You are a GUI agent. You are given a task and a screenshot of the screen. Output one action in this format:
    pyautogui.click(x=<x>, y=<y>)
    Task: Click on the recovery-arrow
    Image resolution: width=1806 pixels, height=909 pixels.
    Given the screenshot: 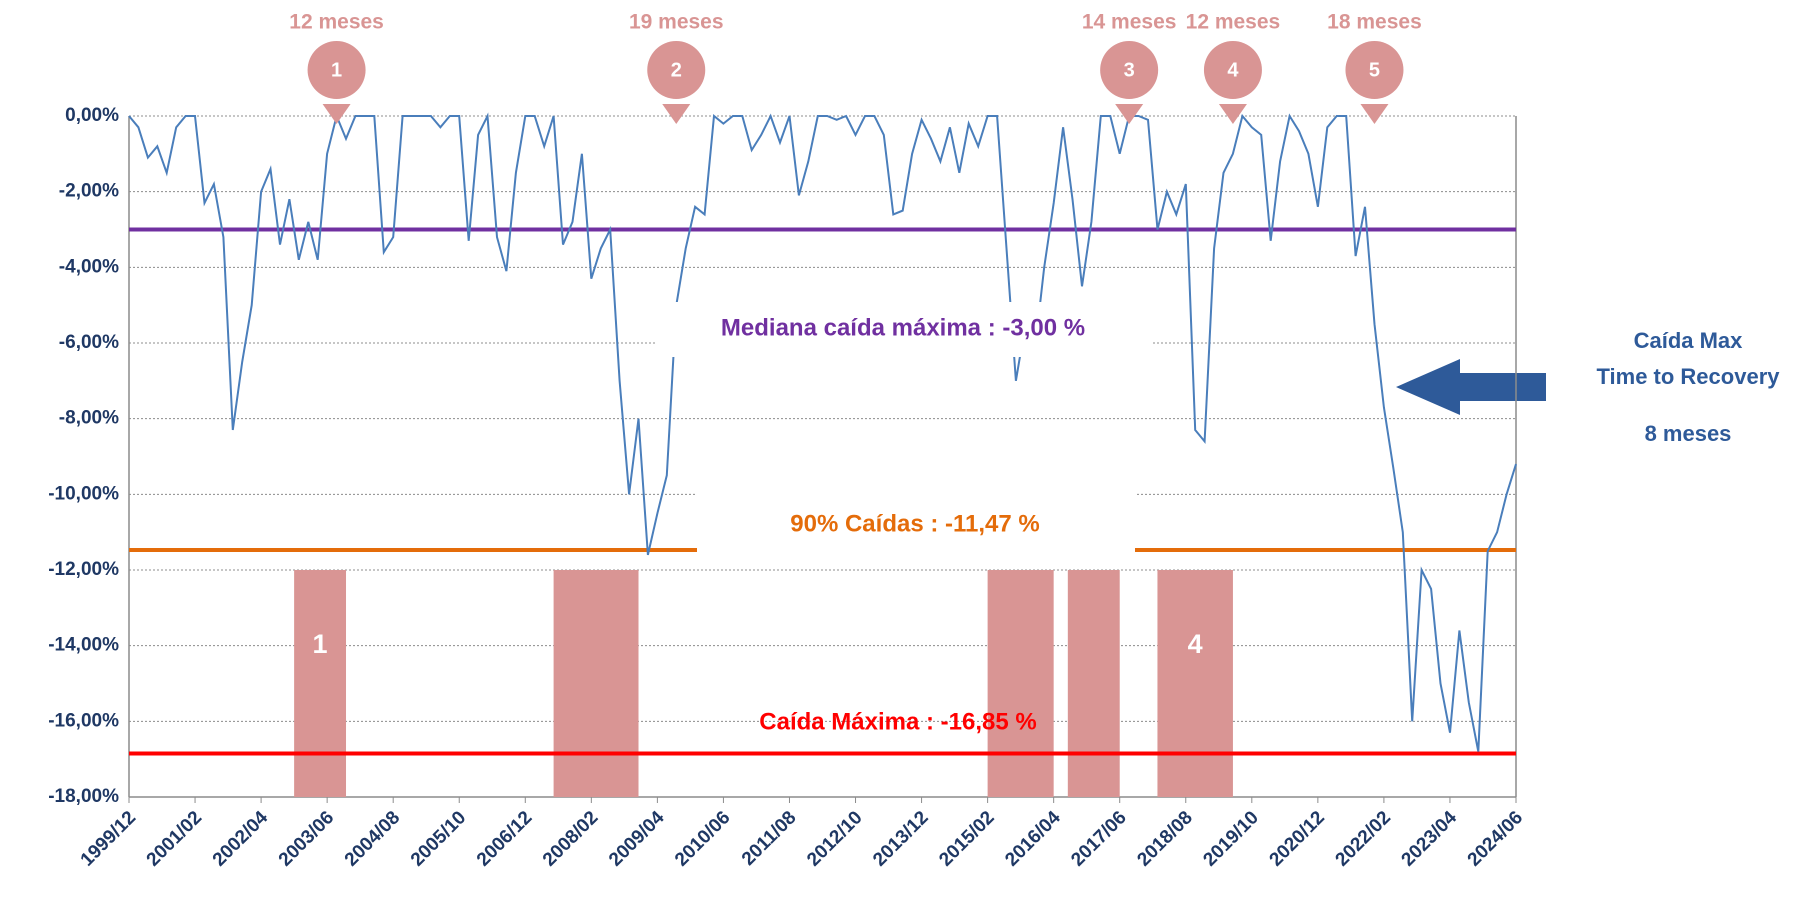 What is the action you would take?
    pyautogui.click(x=1471, y=387)
    